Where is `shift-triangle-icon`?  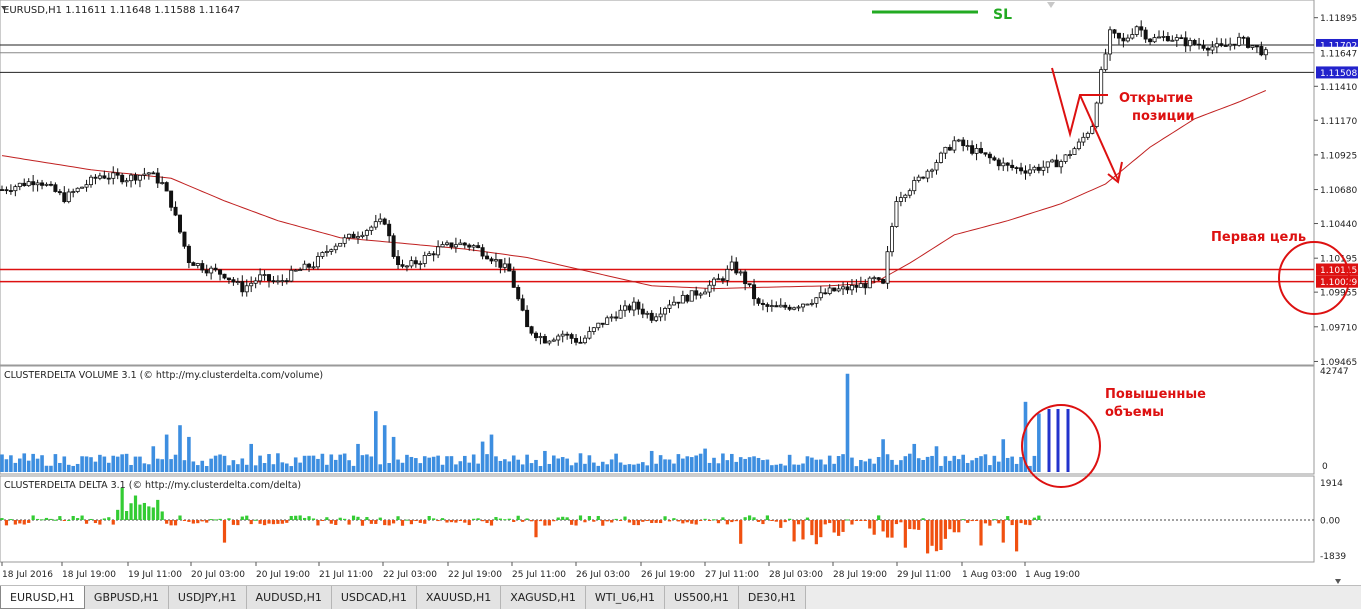 shift-triangle-icon is located at coordinates (1051, 5).